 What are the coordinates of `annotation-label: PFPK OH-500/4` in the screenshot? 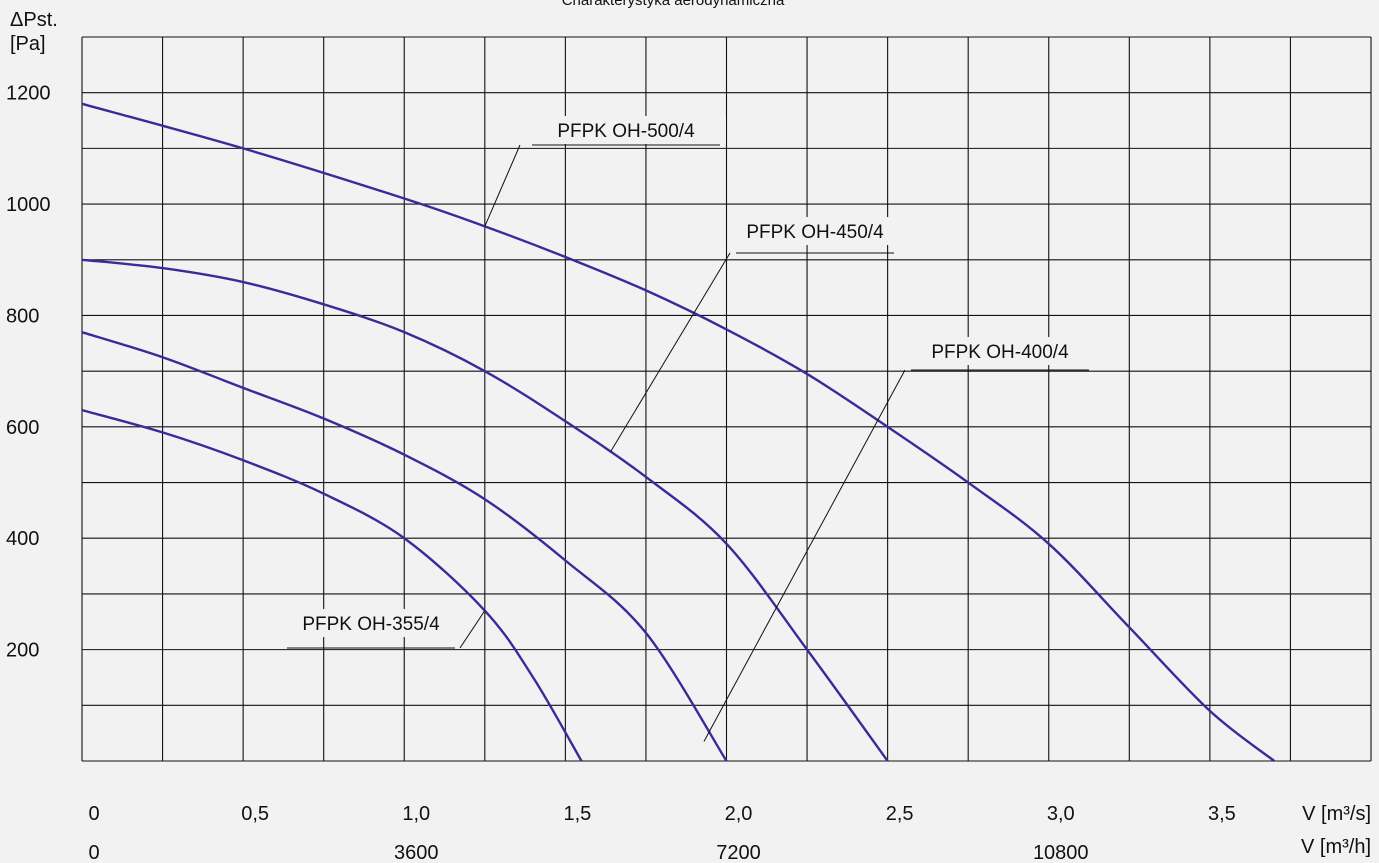 It's located at (626, 131).